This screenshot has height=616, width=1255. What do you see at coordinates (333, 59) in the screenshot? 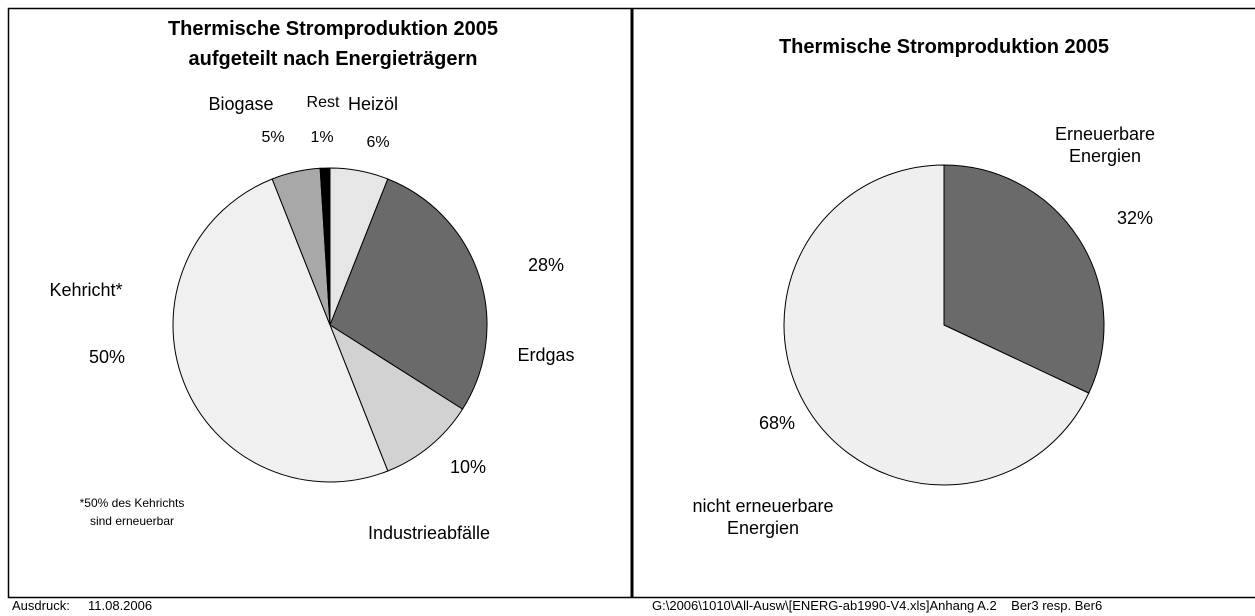
I see `chart-subtitle: aufgeteilt nach Energieträgern` at bounding box center [333, 59].